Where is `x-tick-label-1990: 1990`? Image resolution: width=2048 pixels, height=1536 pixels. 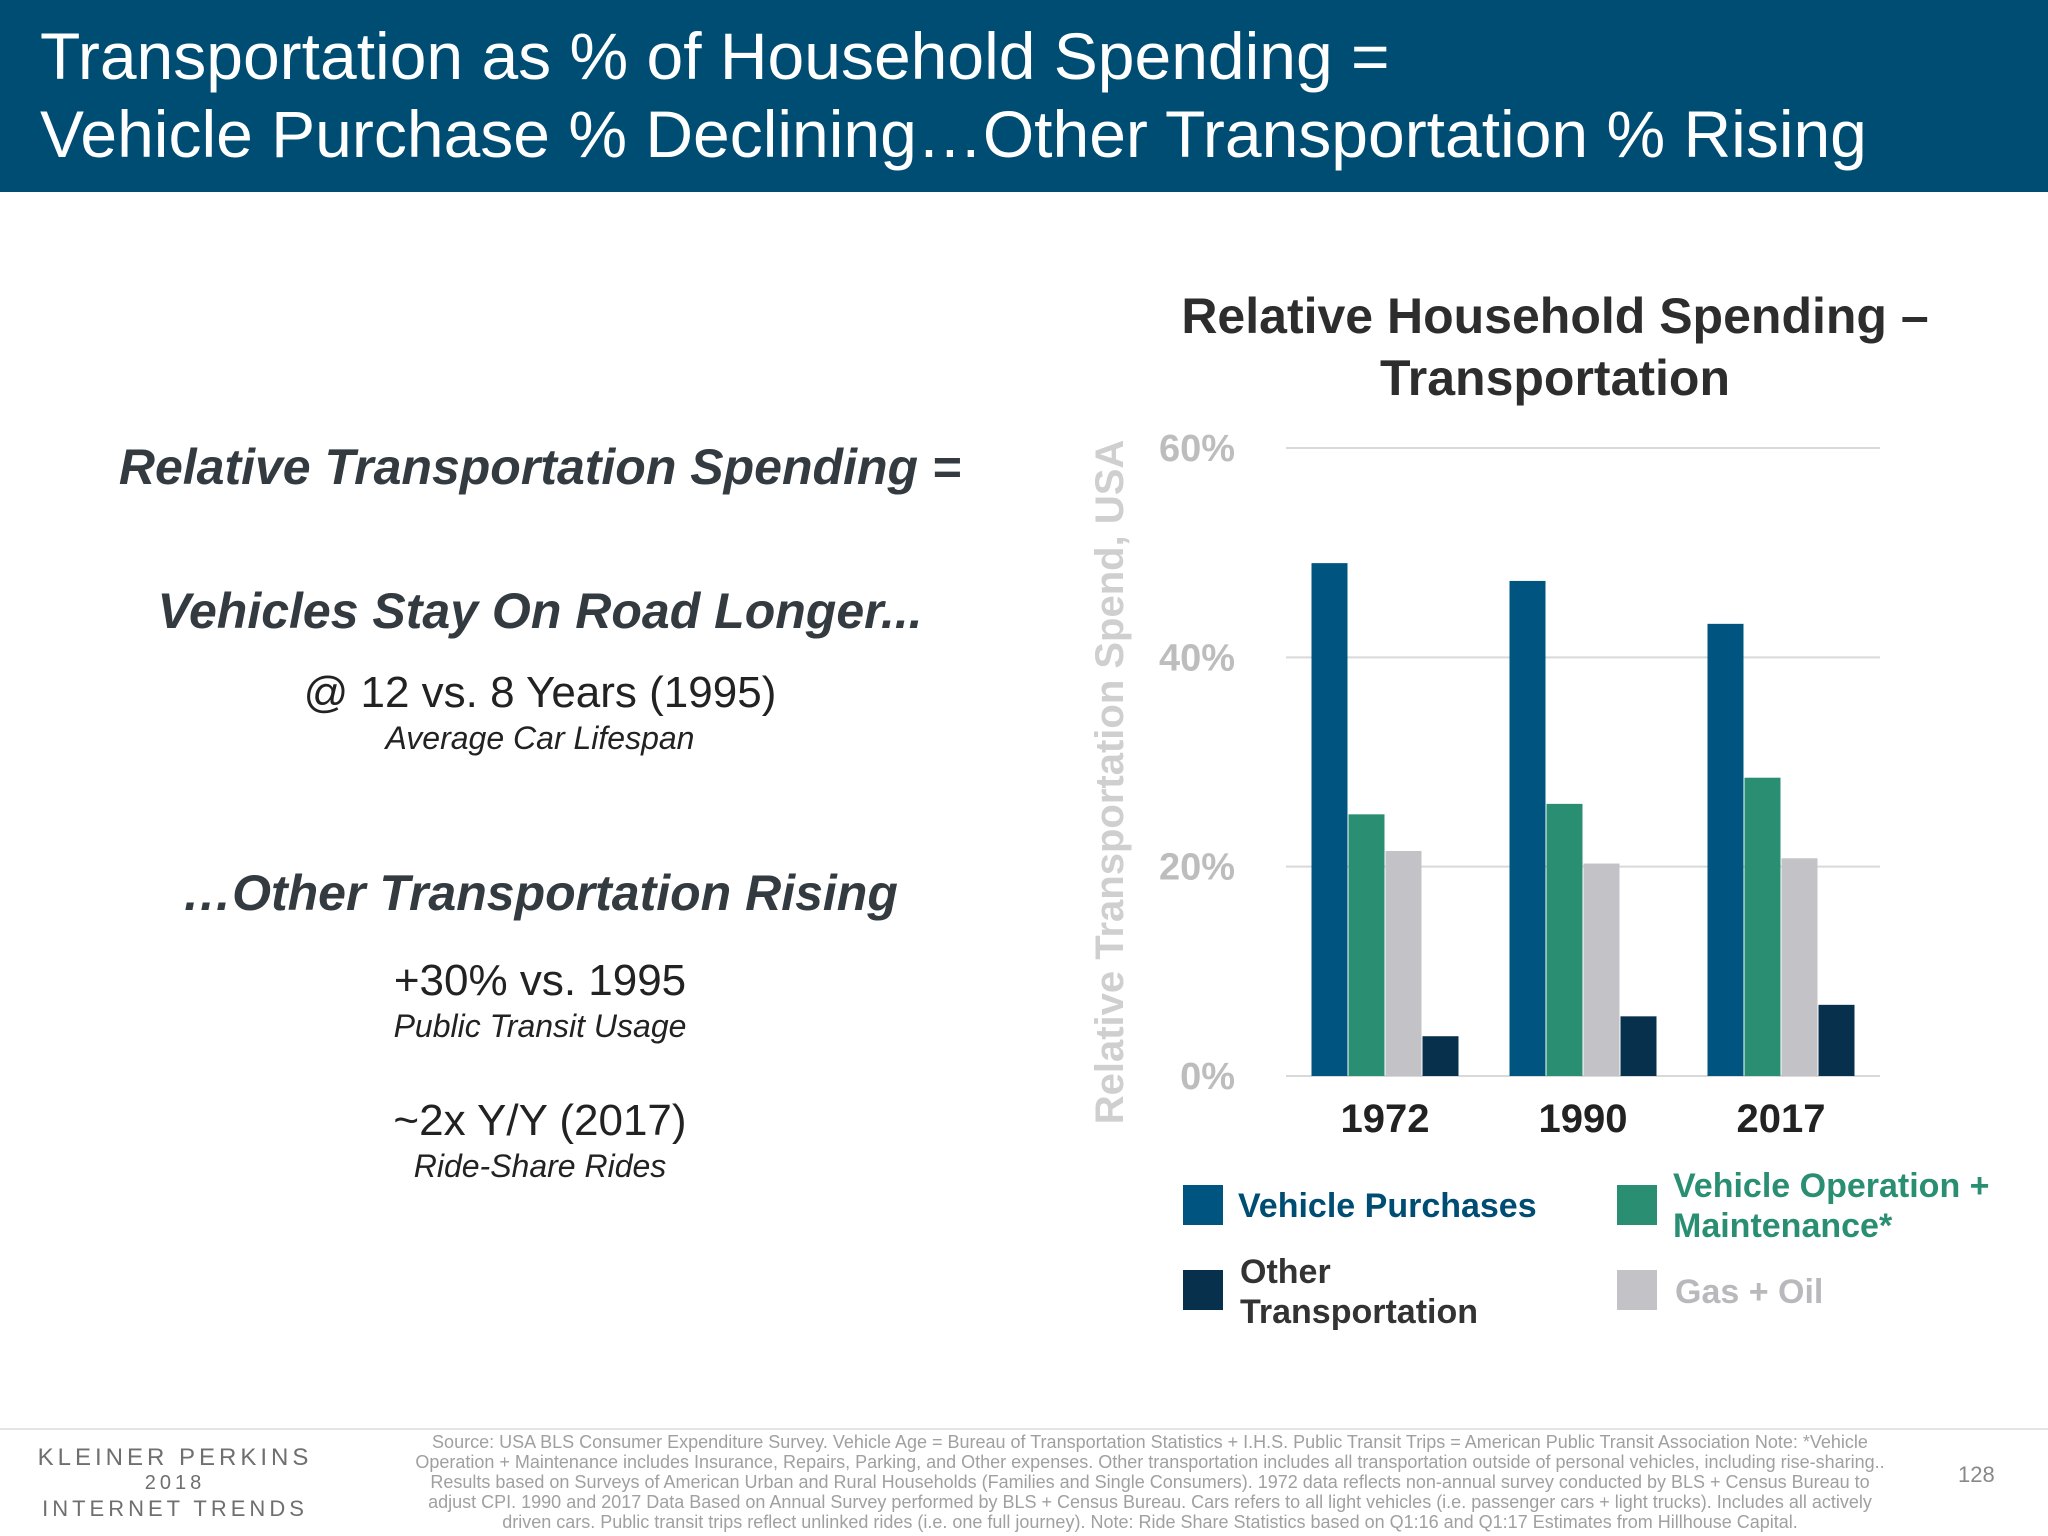 x-tick-label-1990: 1990 is located at coordinates (1583, 1119).